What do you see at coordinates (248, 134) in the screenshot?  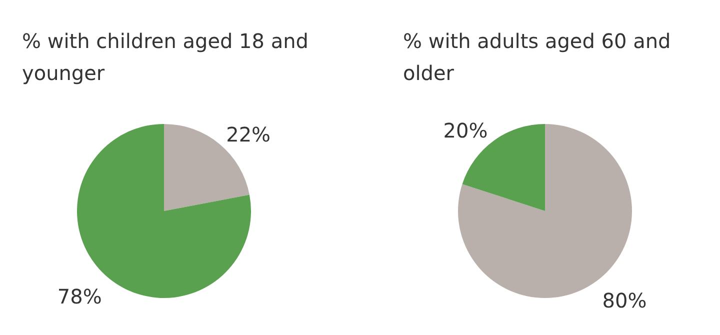 I see `data-label: 22%` at bounding box center [248, 134].